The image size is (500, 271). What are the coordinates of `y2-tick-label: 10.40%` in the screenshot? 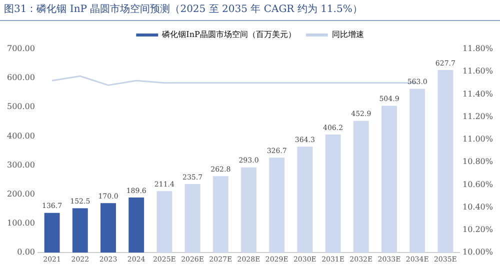 It's located at (478, 207).